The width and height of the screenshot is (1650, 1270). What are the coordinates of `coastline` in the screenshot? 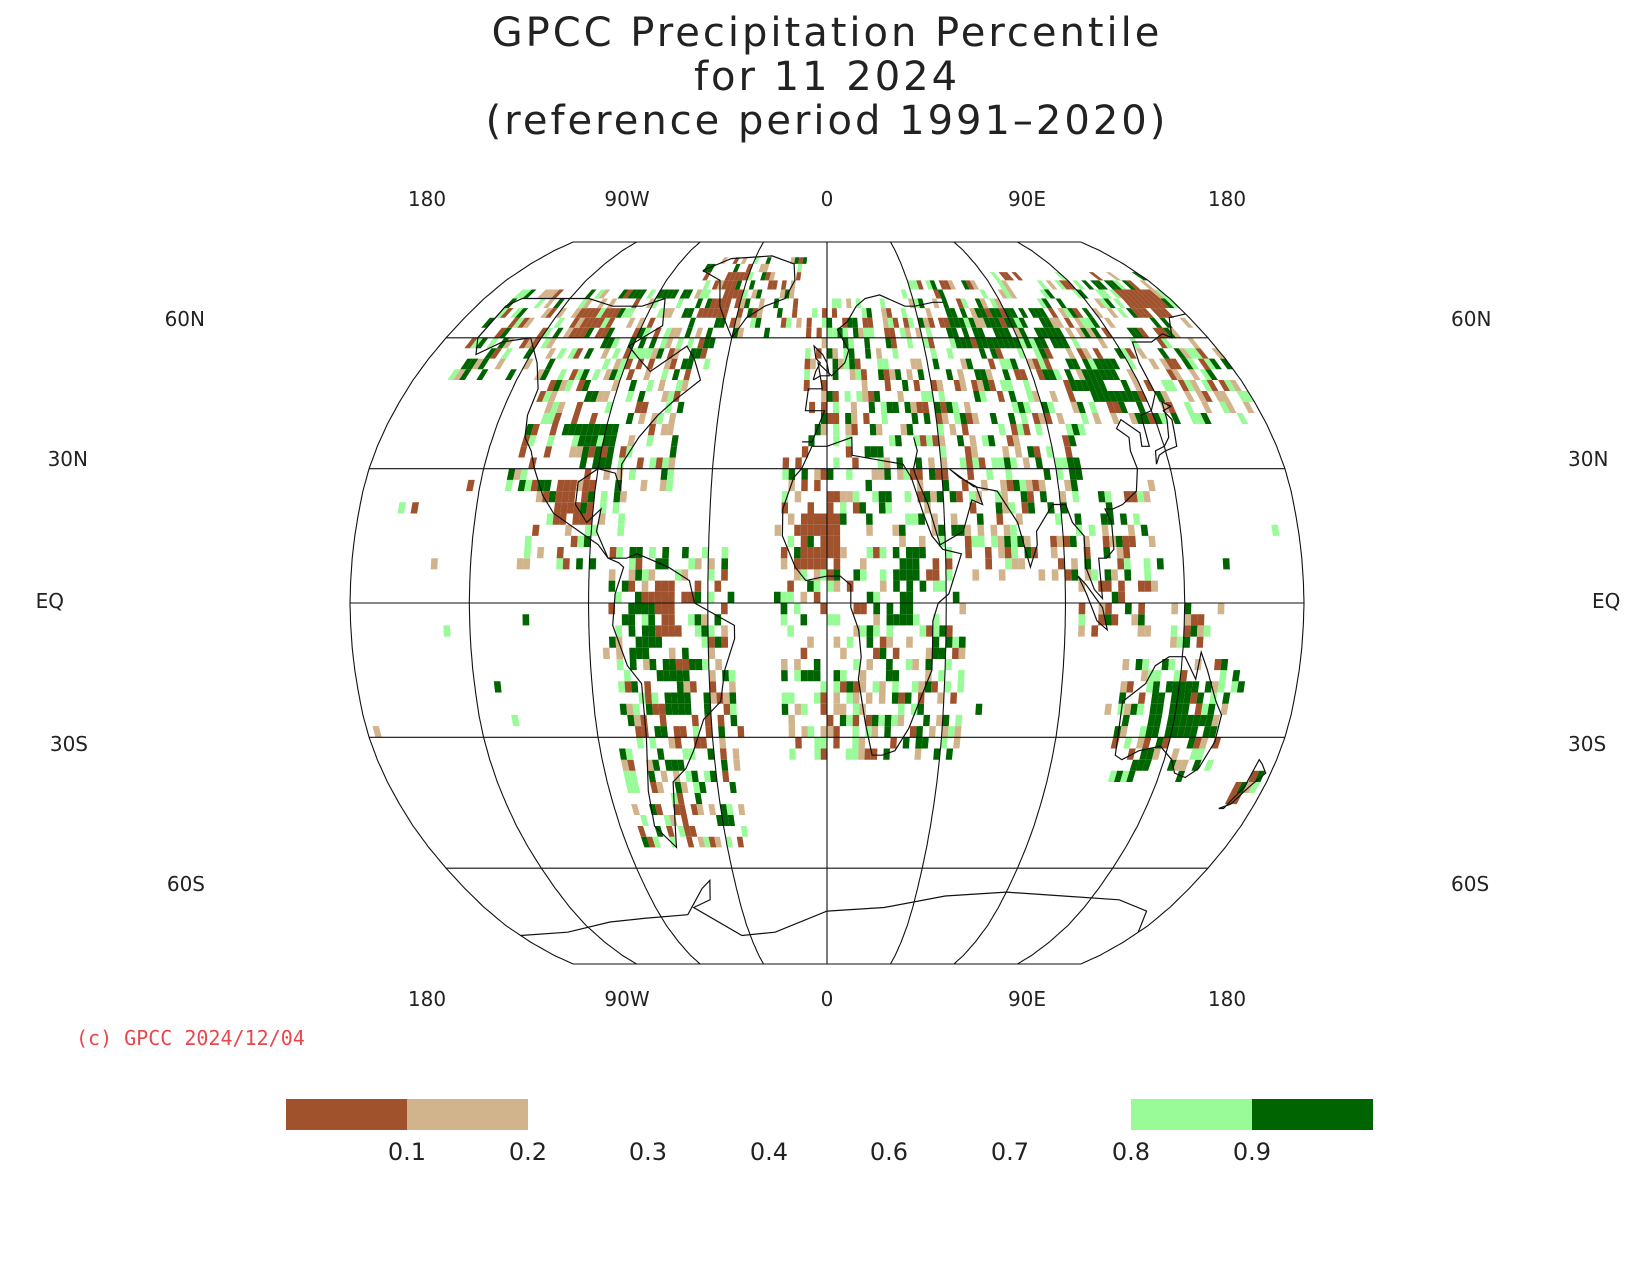 It's located at (834, 907).